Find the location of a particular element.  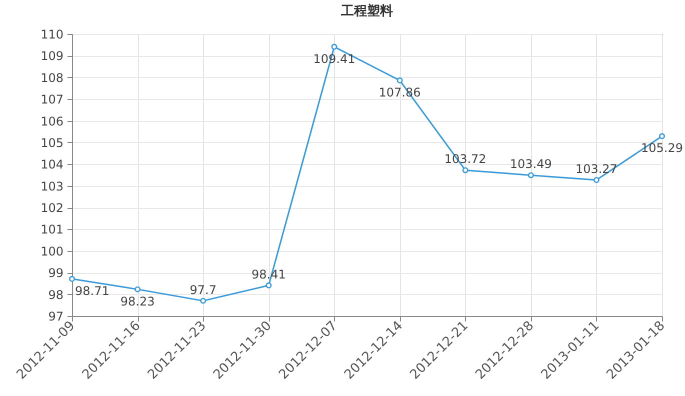

y-tick-label: 109 is located at coordinates (52, 56).